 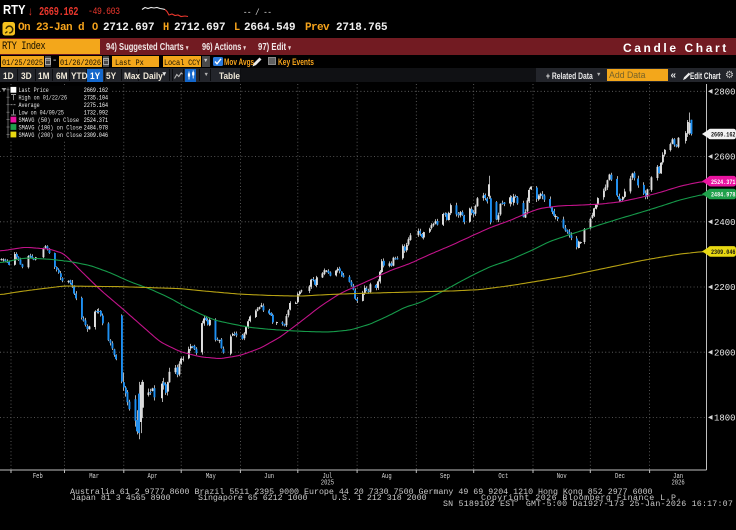 I want to click on svg-text: 2275.164, so click(x=96, y=106).